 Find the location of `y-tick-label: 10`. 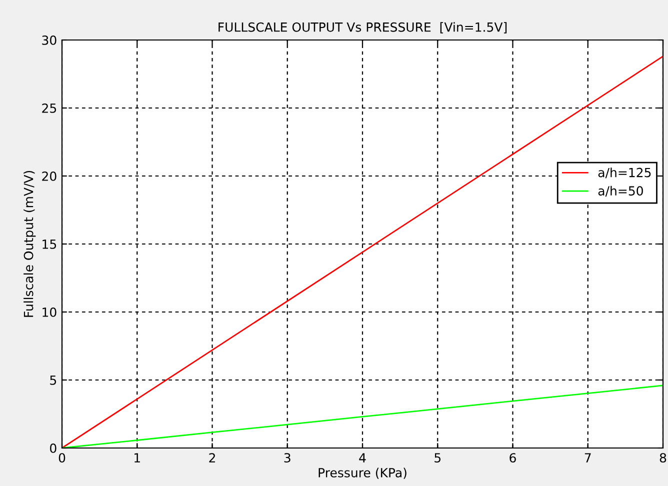

y-tick-label: 10 is located at coordinates (49, 312).